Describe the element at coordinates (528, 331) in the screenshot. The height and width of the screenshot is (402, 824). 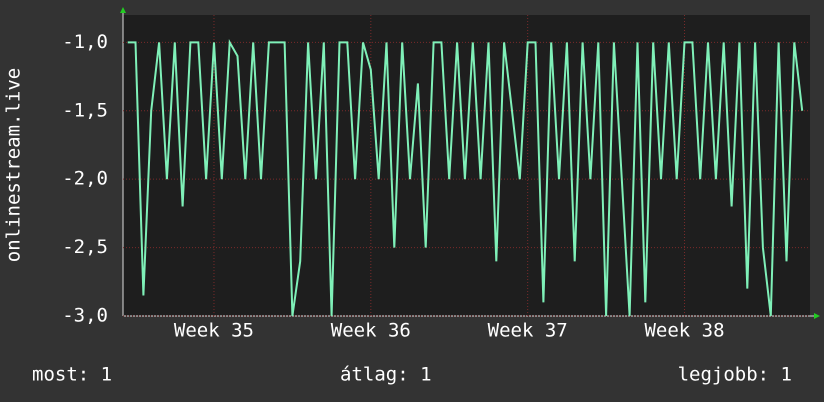
I see `x-tick-label: Week 37` at that location.